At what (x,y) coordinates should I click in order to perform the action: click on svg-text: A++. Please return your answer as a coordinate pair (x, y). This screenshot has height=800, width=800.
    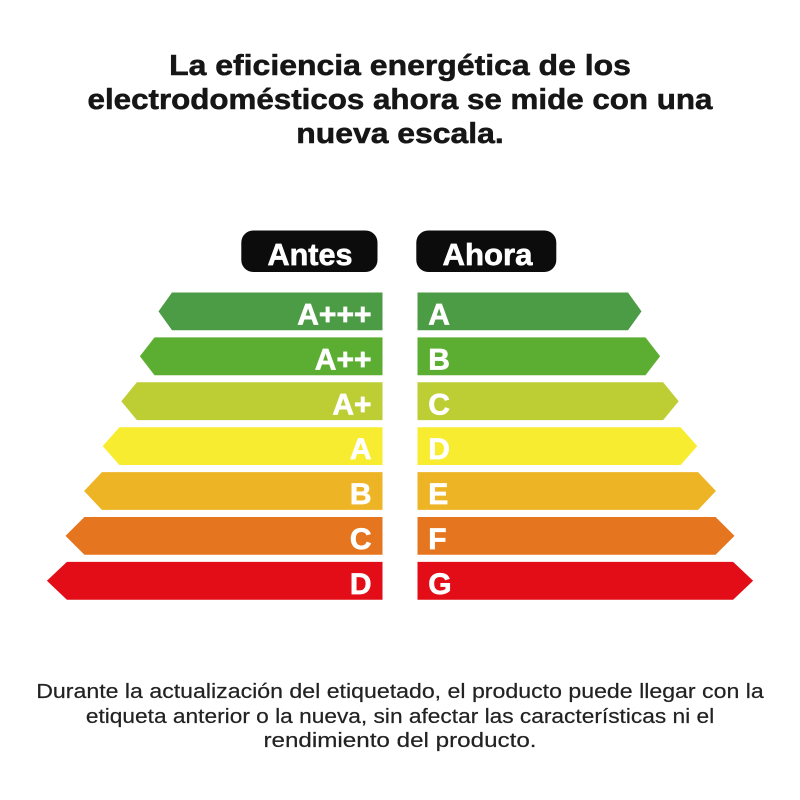
    Looking at the image, I should click on (343, 359).